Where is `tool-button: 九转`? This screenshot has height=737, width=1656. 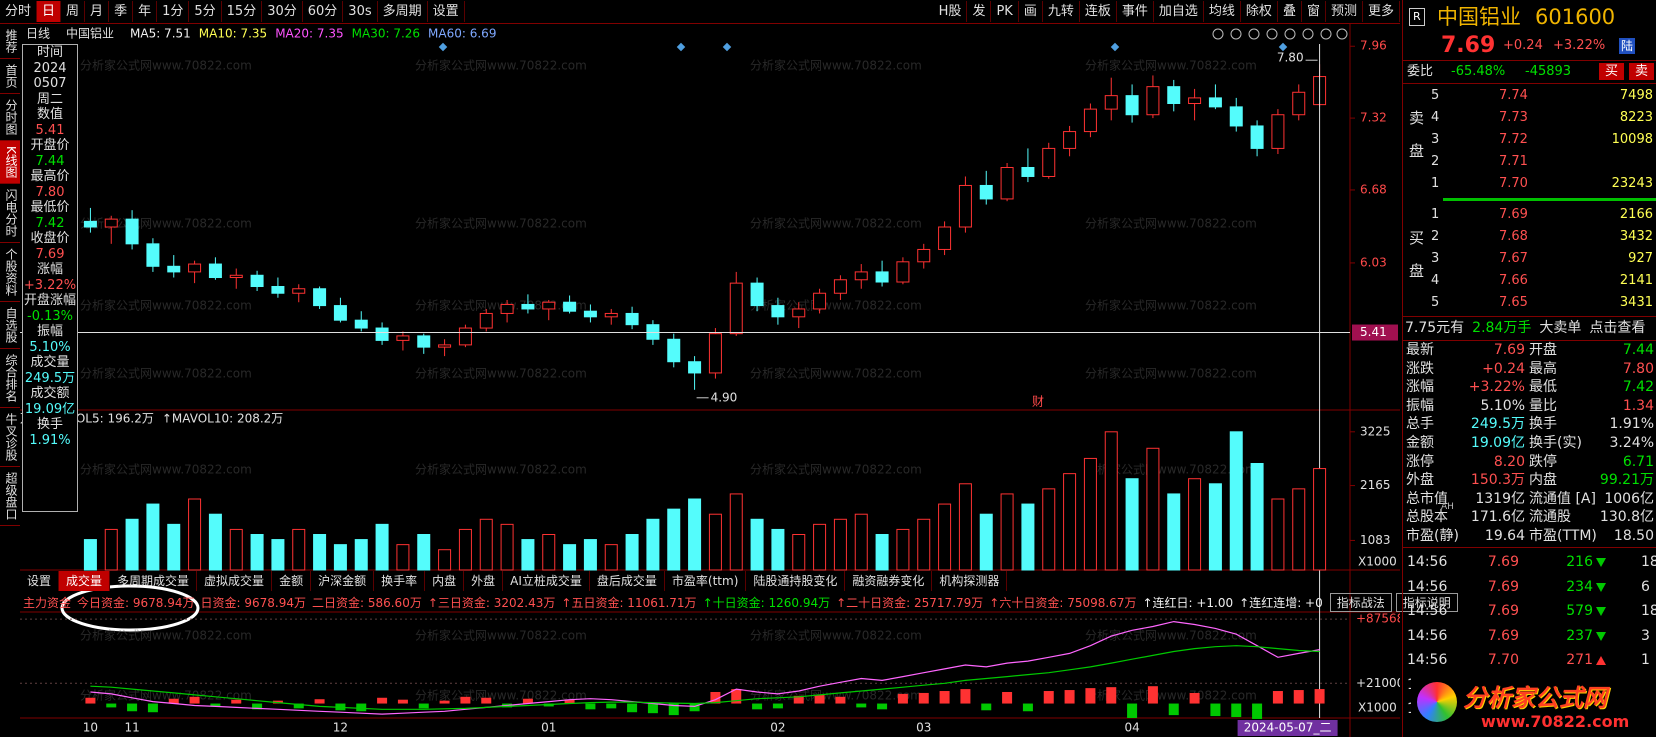
tool-button: 九转 is located at coordinates (1061, 11).